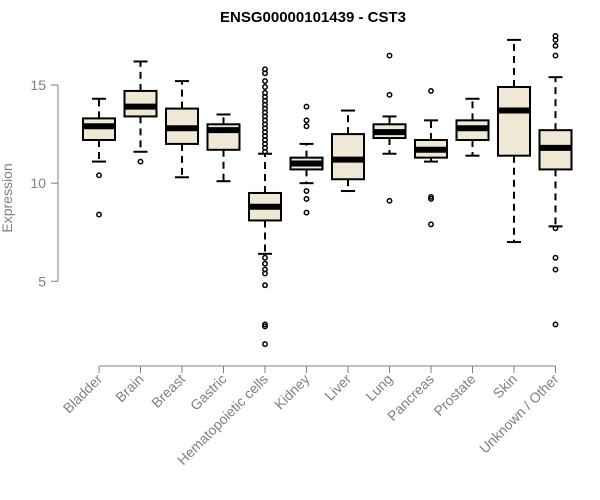 Image resolution: width=600 pixels, height=500 pixels. Describe the element at coordinates (519, 414) in the screenshot. I see `x-tick-label: Unknown / Other` at that location.